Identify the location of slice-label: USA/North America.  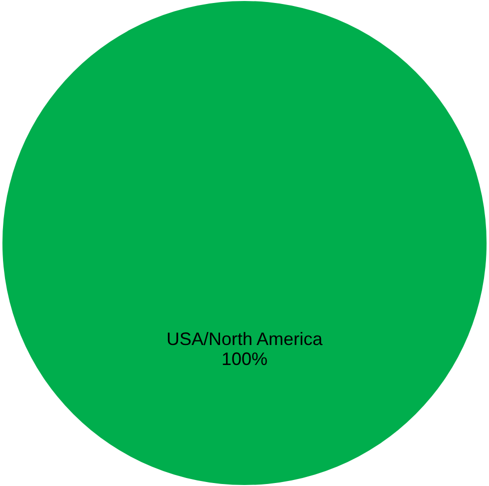
(245, 338).